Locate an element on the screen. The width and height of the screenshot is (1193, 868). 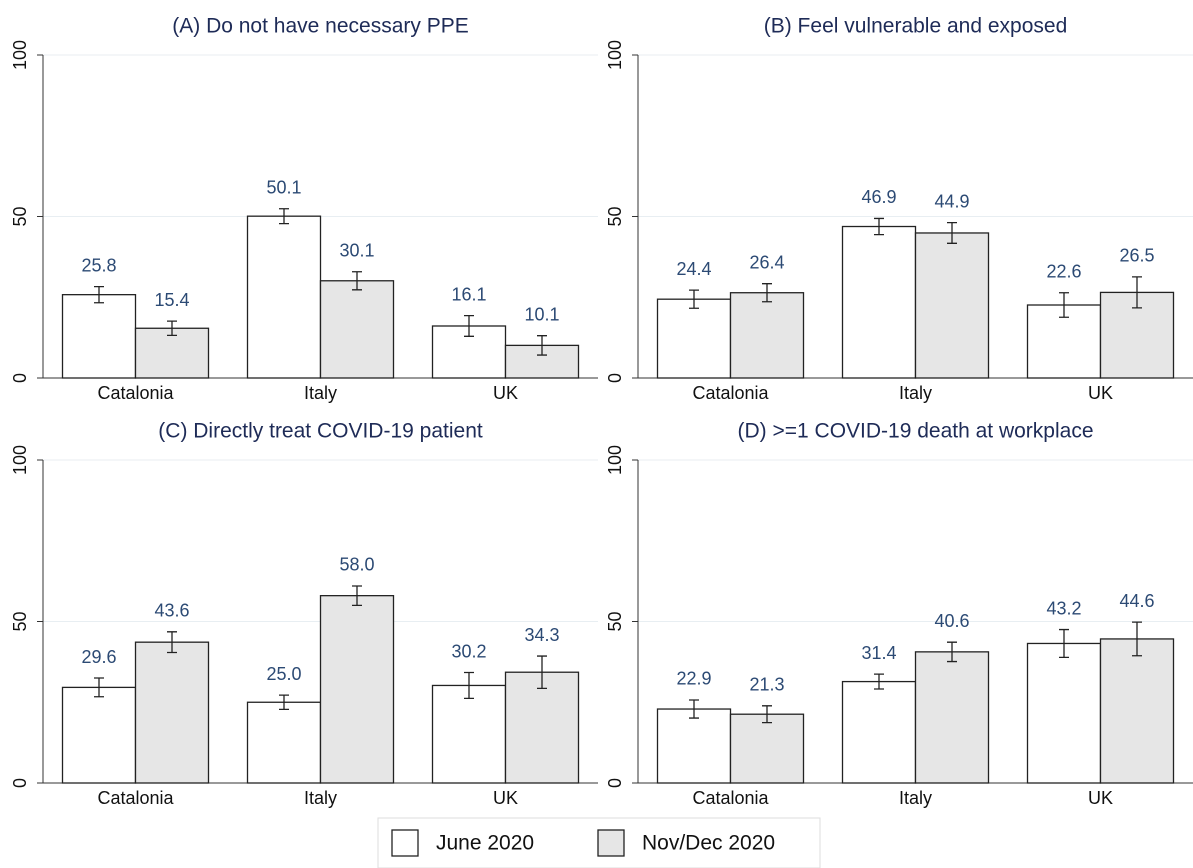
value-label: 30.1 is located at coordinates (356, 250).